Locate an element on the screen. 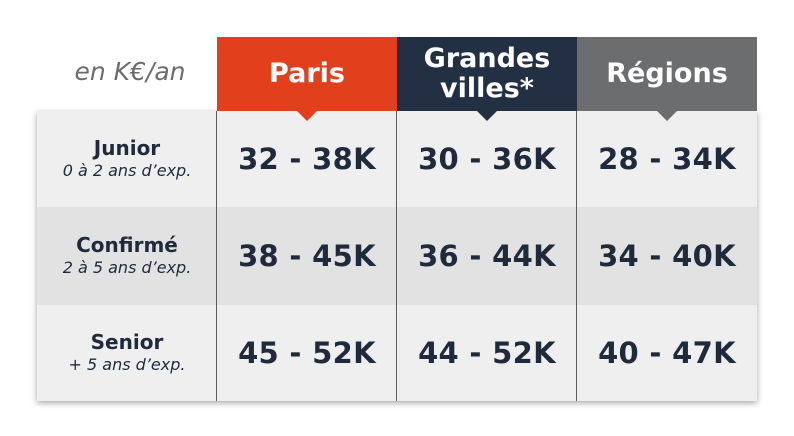  row-header: Senior + 5 ans d’exp. is located at coordinates (127, 353).